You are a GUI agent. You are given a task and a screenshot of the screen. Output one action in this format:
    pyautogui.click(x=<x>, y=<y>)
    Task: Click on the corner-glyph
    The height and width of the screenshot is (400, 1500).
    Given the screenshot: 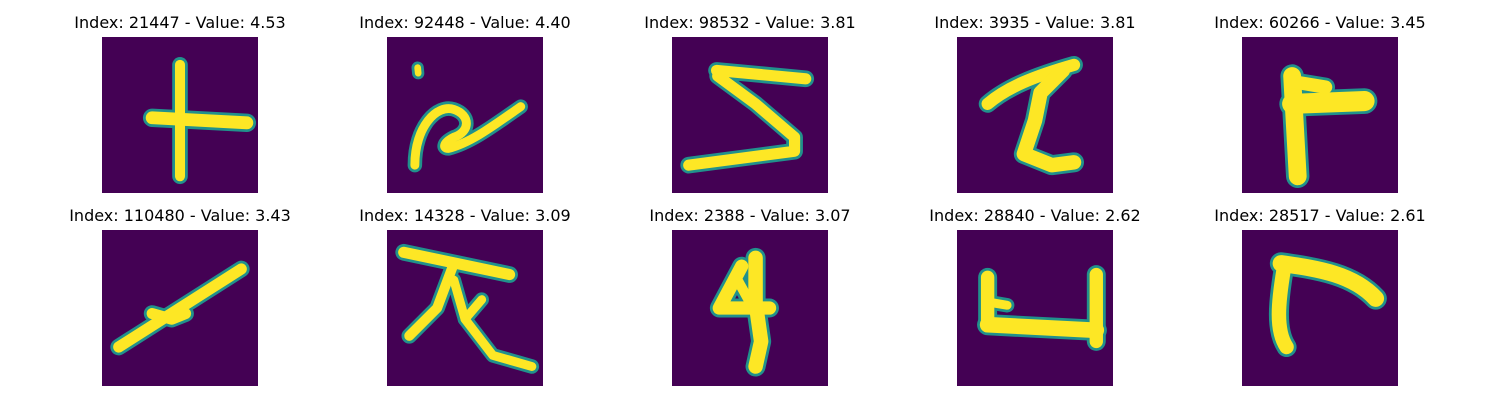 What is the action you would take?
    pyautogui.click(x=1327, y=305)
    